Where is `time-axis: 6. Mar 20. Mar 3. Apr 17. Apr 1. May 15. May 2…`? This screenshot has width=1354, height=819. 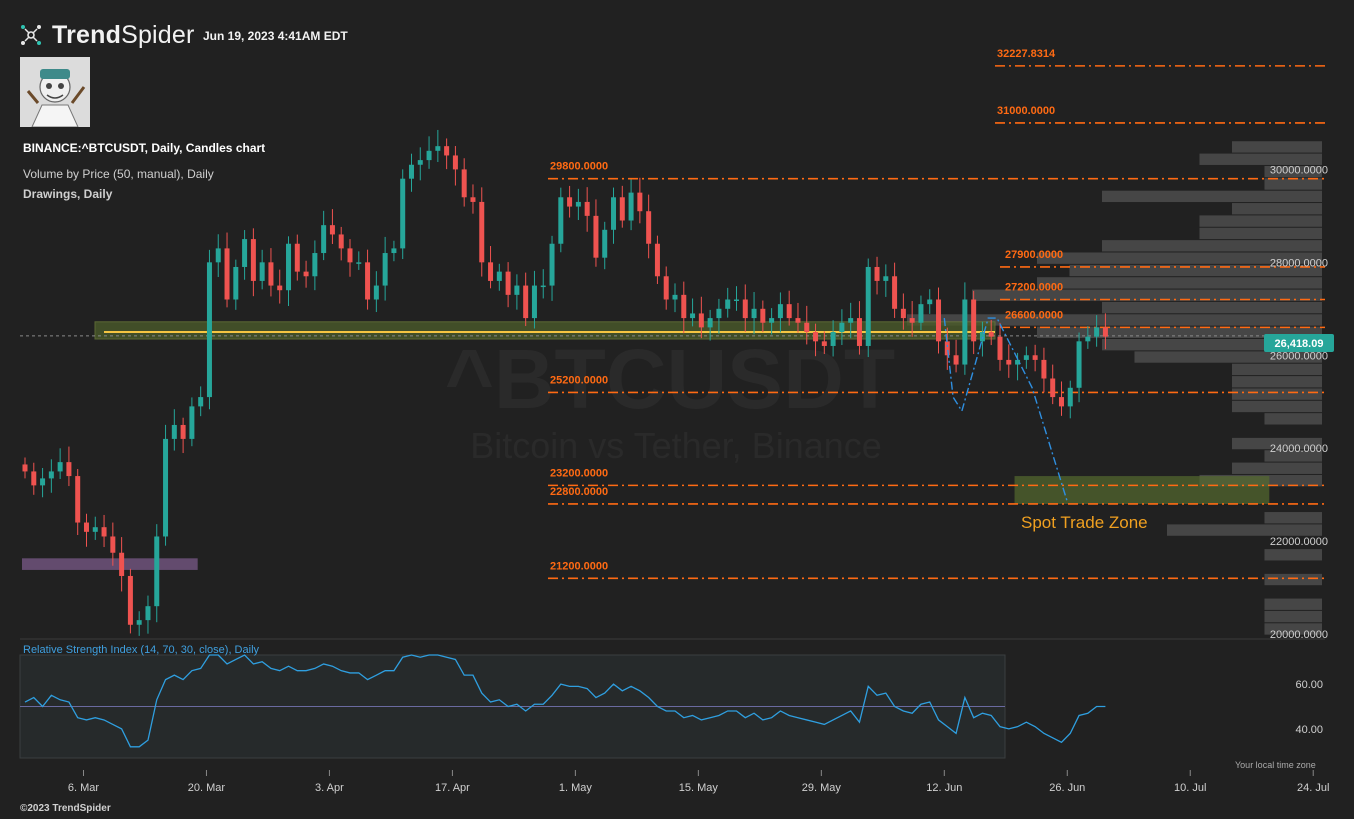 time-axis: 6. Mar 20. Mar 3. Apr 17. Apr 1. May 15. May 2… is located at coordinates (699, 782).